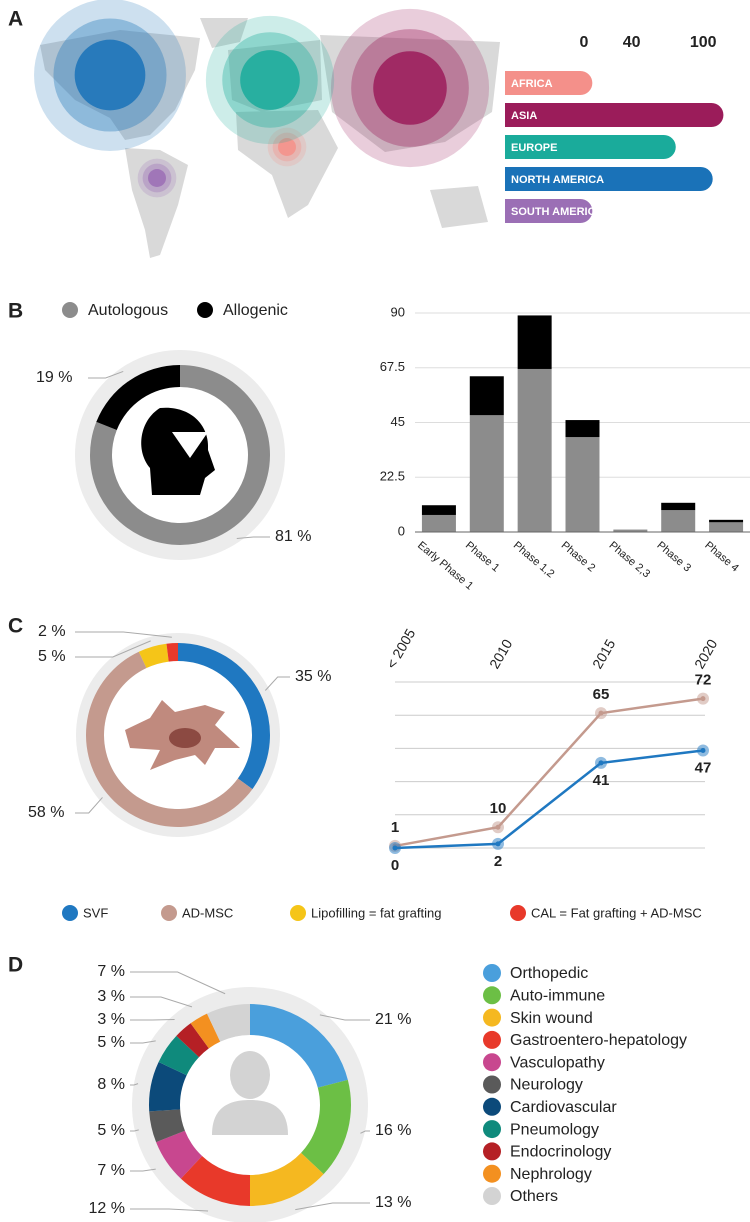  I want to click on value-label: 13 %, so click(393, 1202).